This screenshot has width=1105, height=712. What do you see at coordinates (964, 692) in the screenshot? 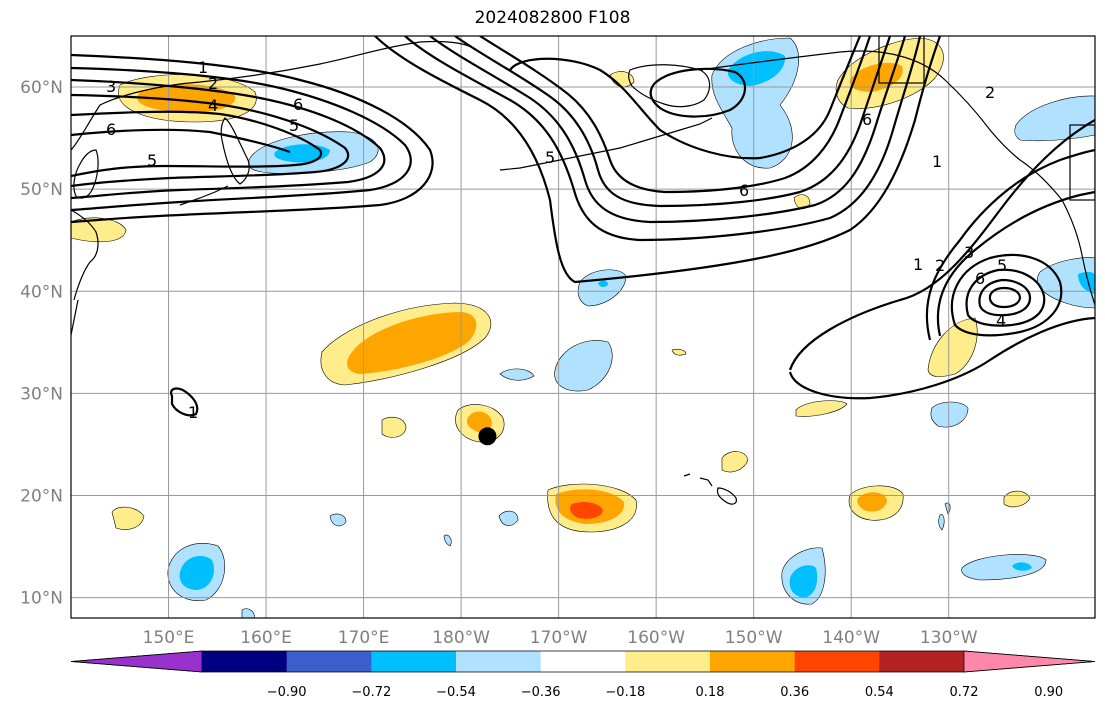
I see `colorbar-tick-label: 0.72` at bounding box center [964, 692].